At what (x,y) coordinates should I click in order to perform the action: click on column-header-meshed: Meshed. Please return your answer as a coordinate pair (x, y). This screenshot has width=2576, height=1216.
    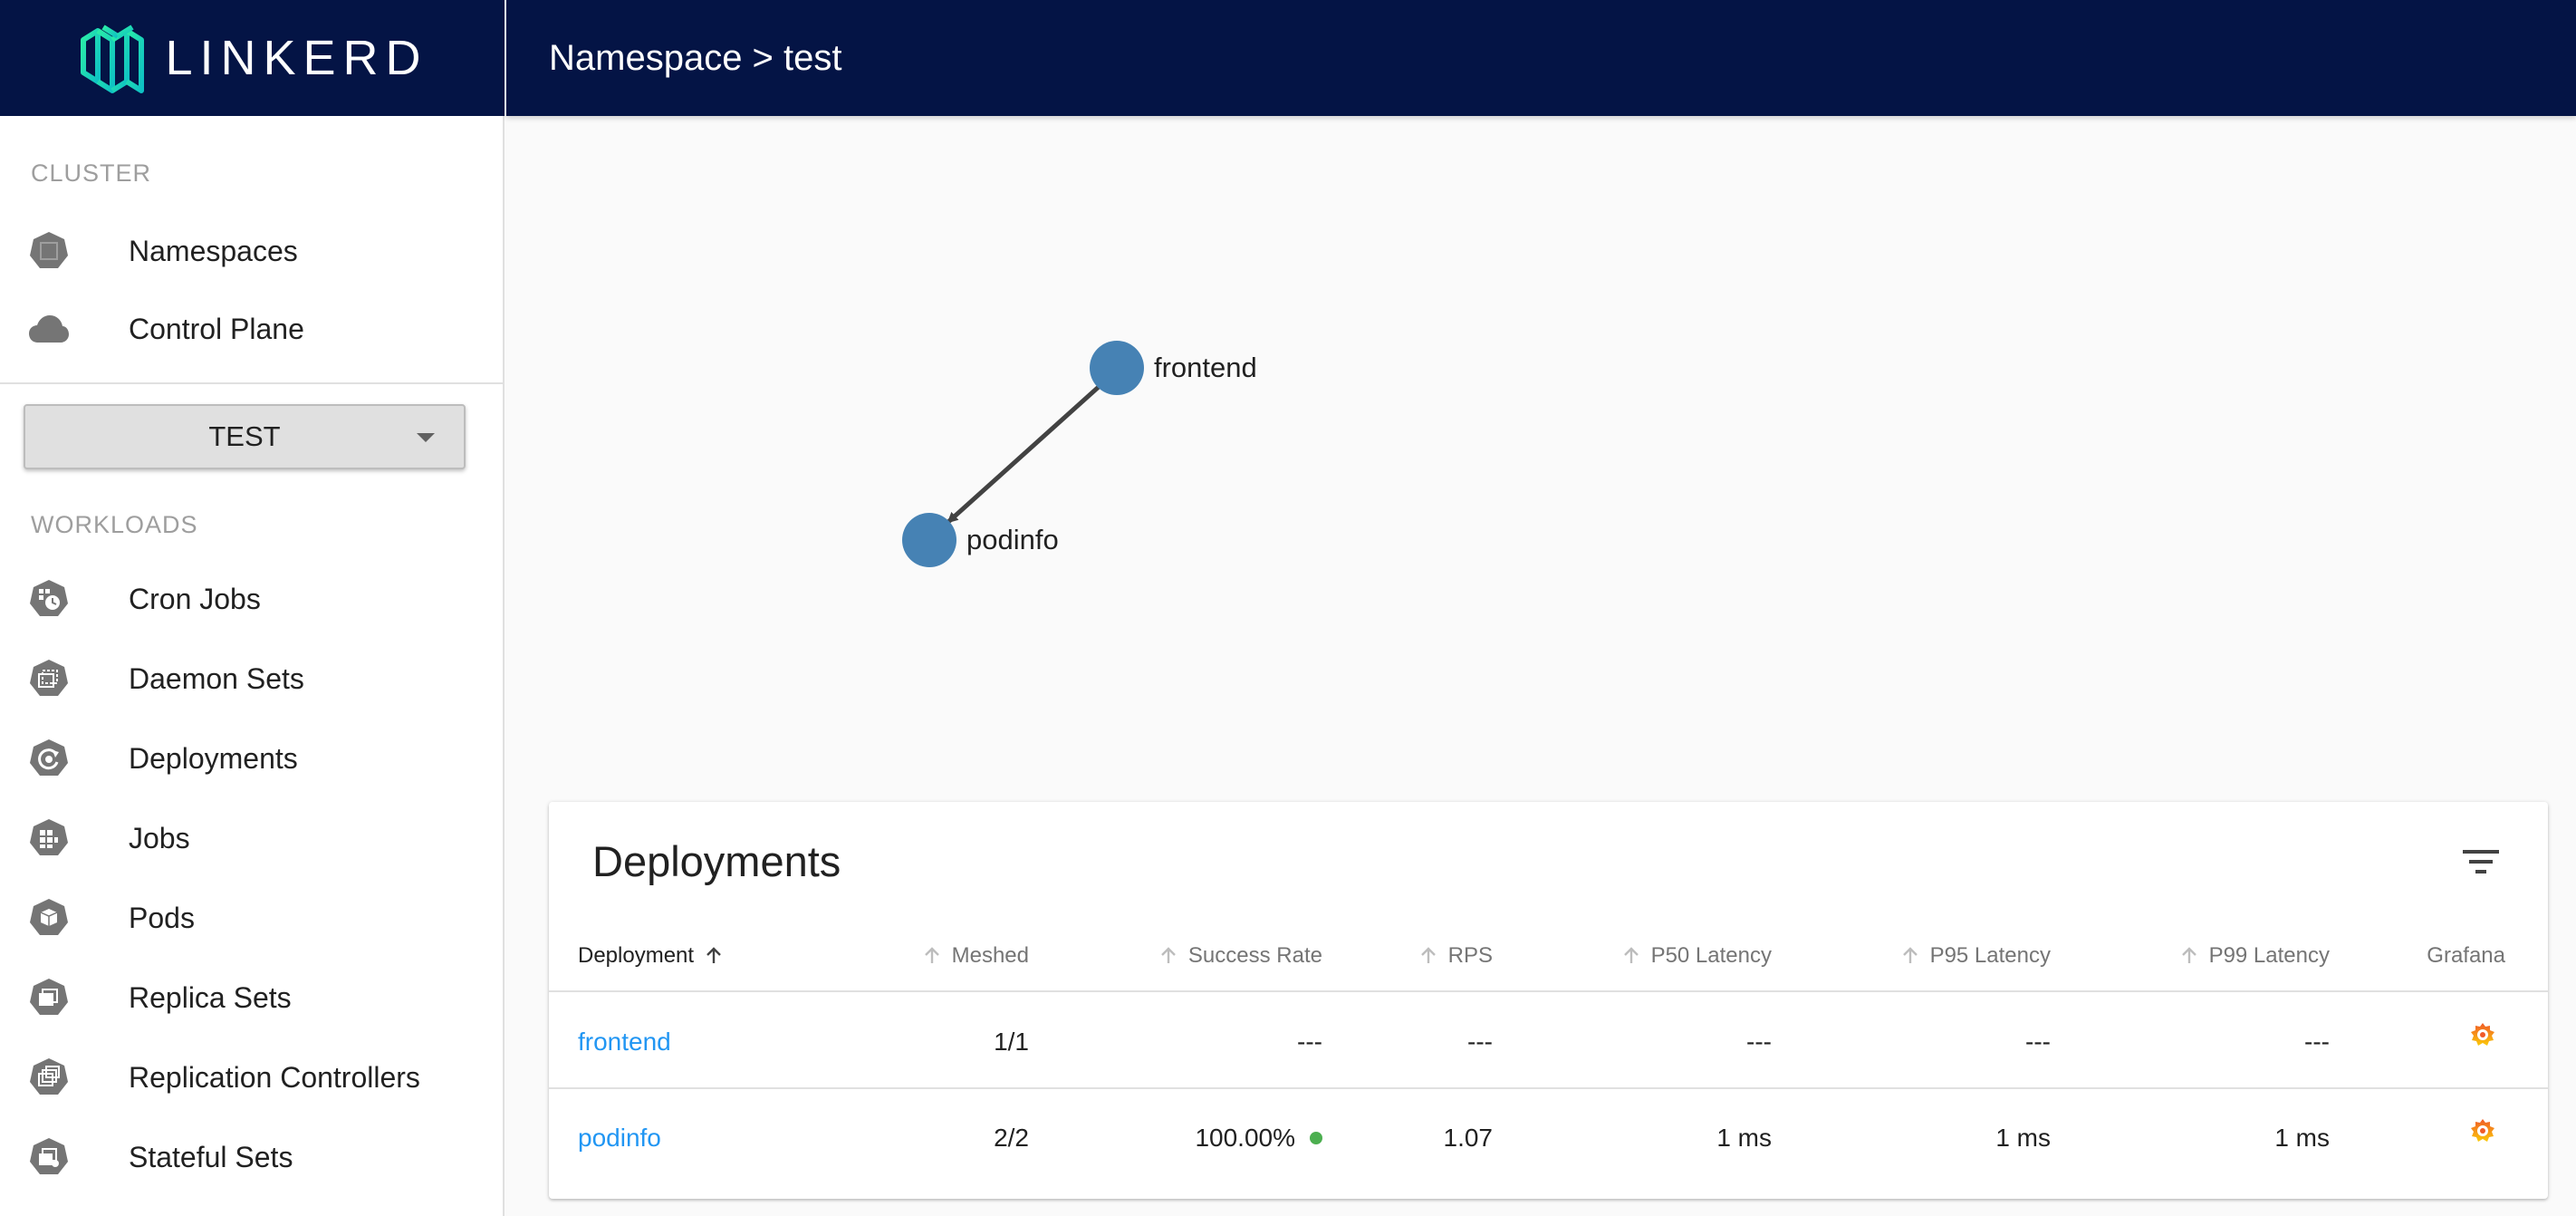
    Looking at the image, I should click on (975, 956).